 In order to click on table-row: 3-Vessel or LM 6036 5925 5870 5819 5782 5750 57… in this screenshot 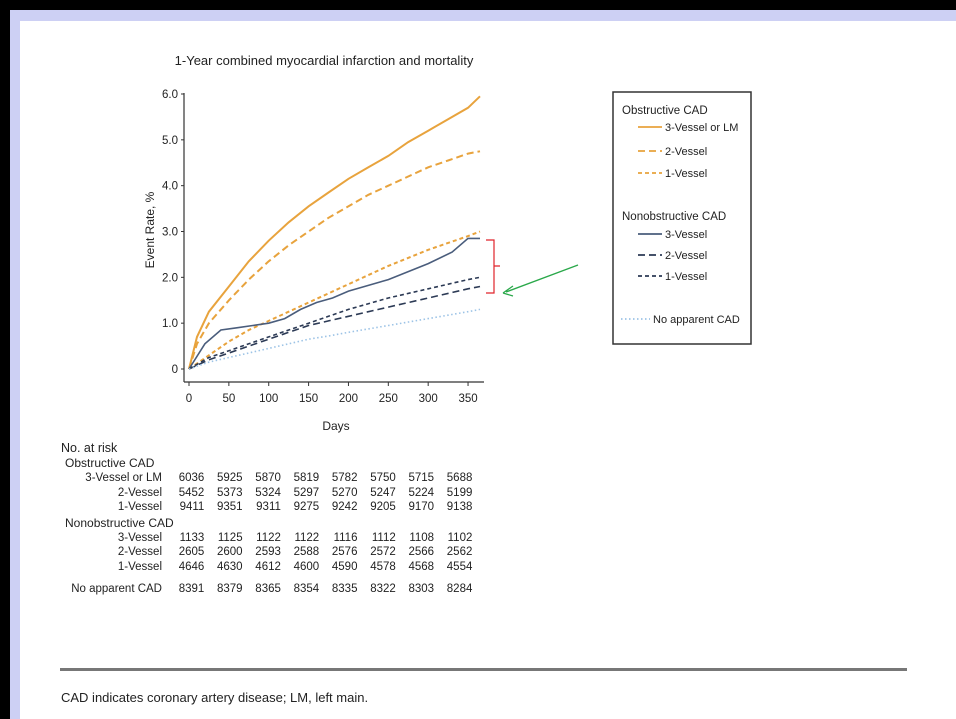, I will do `click(266, 478)`.